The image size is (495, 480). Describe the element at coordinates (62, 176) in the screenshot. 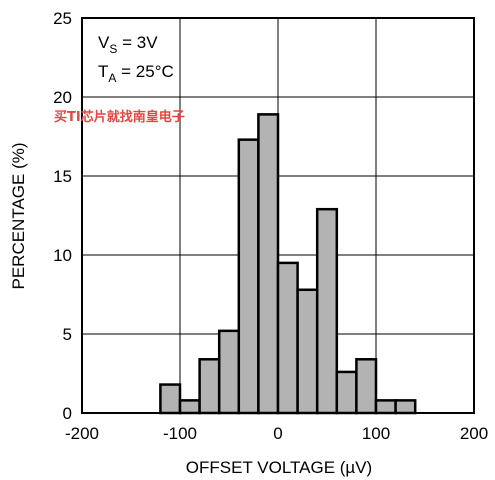

I see `y-tick-label: 15` at that location.